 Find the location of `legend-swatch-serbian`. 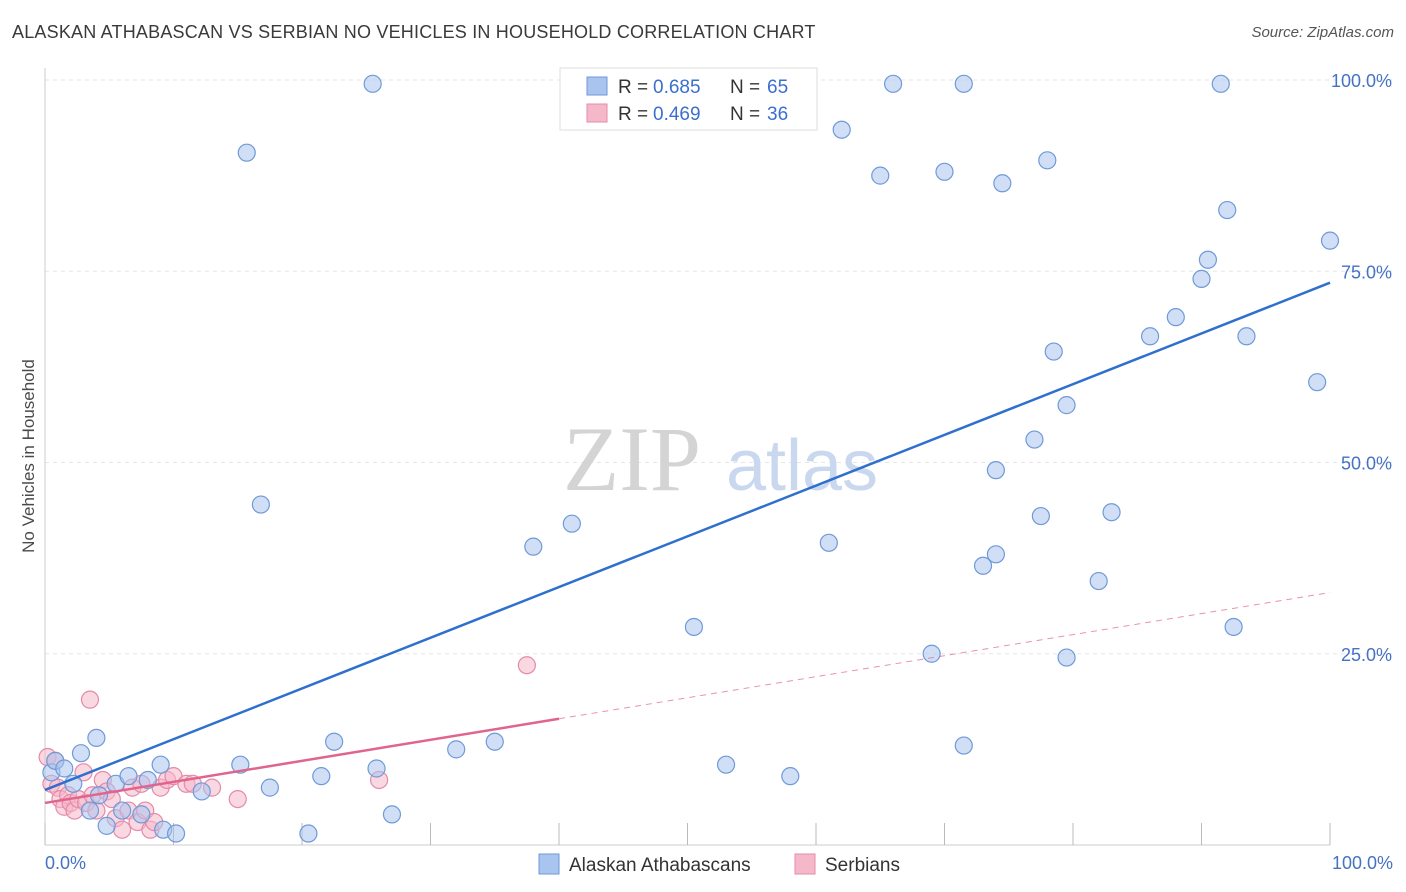

legend-swatch-serbian is located at coordinates (597, 113).